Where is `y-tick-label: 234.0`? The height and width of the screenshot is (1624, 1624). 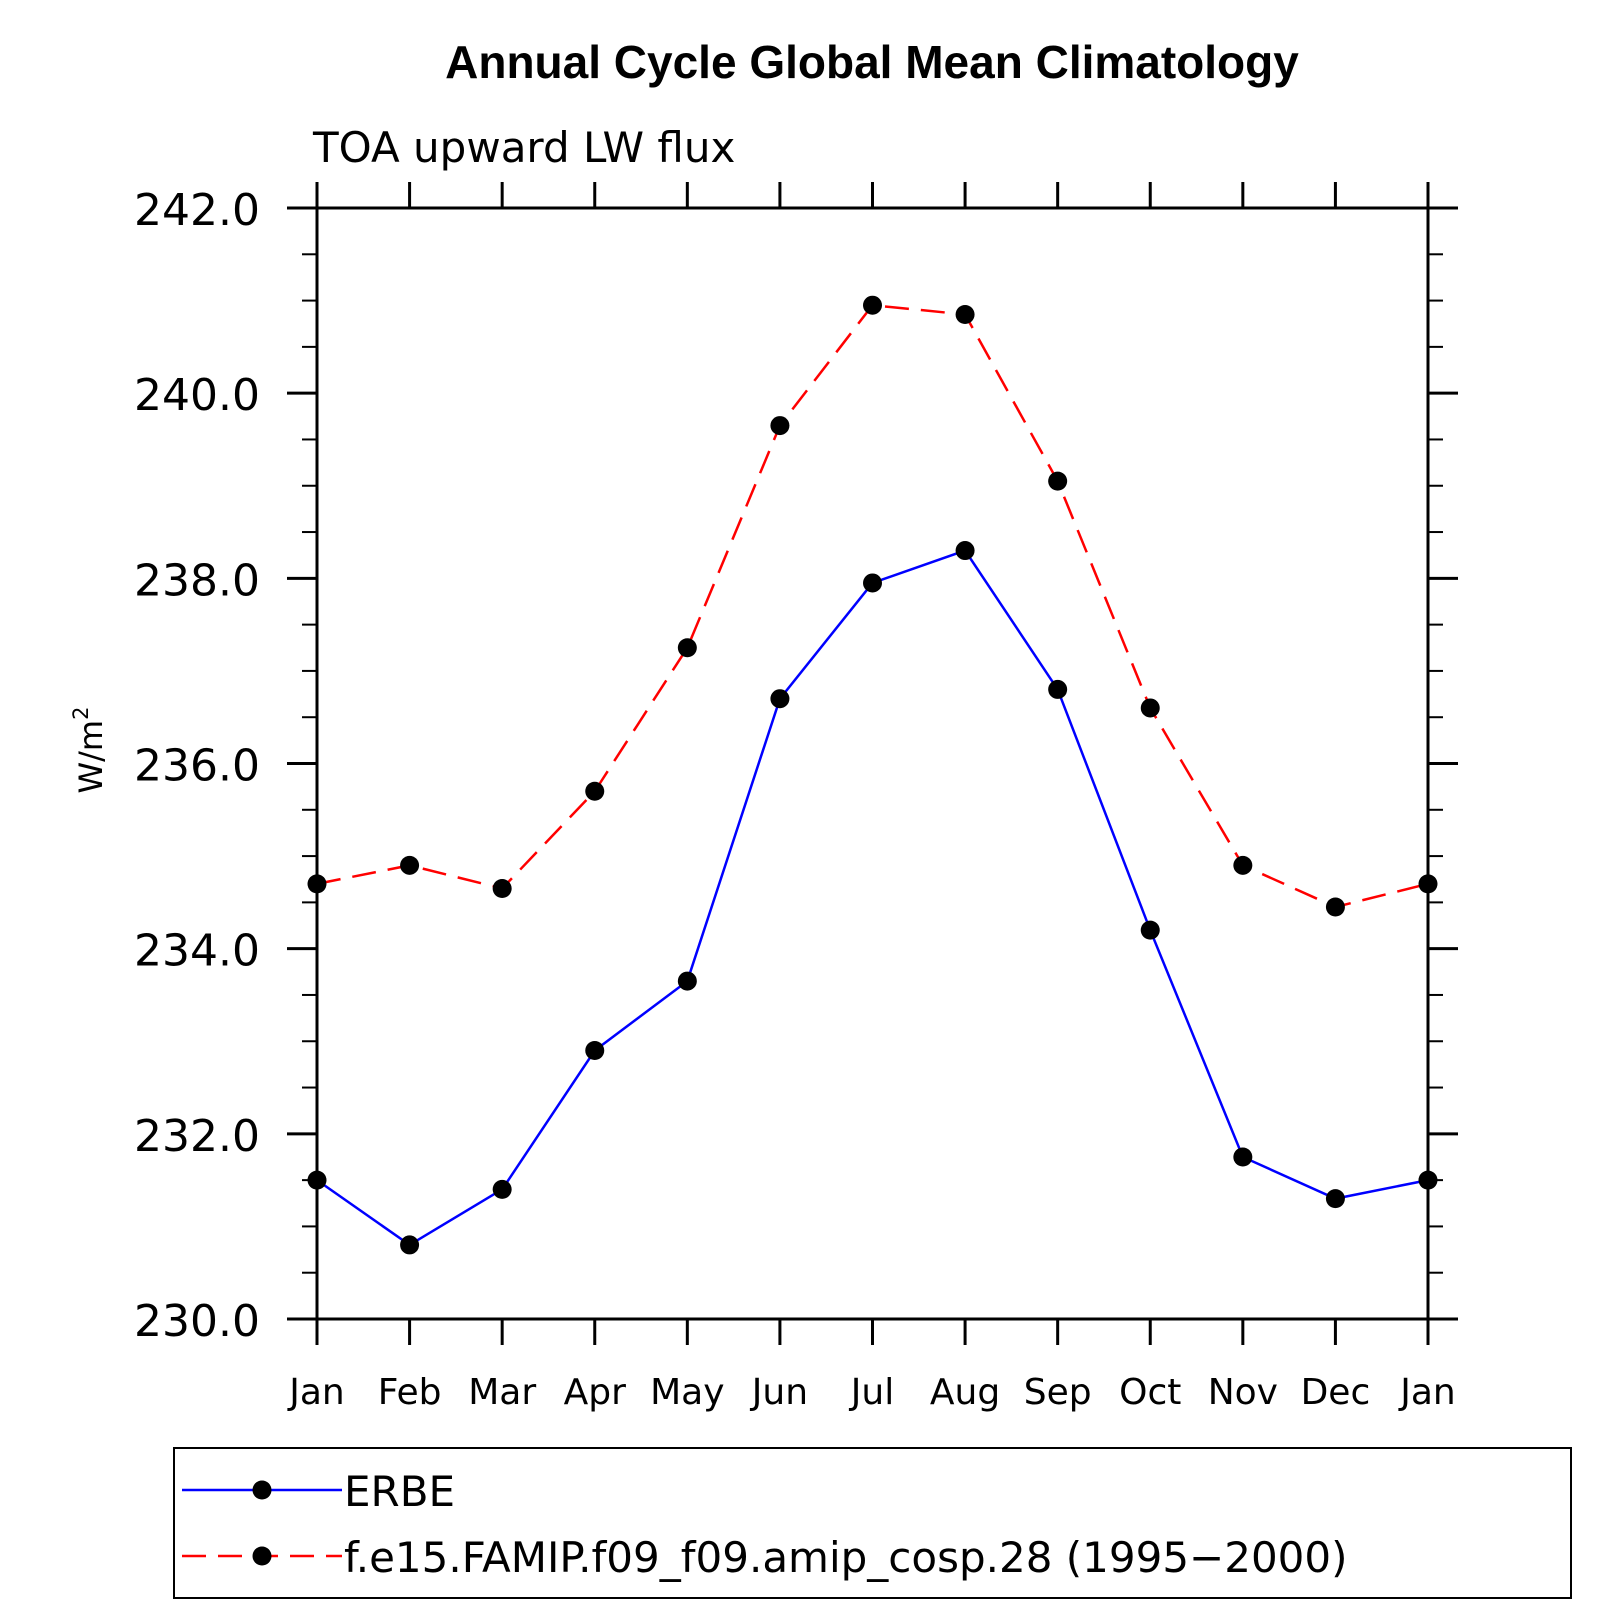
y-tick-label: 234.0 is located at coordinates (197, 951).